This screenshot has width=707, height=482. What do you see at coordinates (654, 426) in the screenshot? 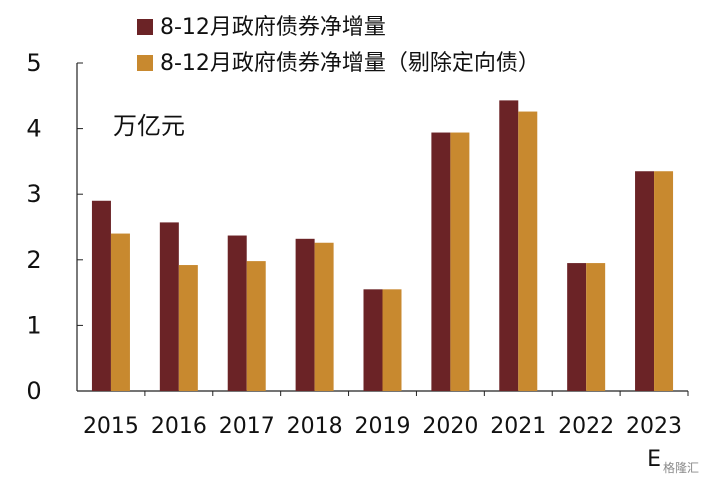
I see `x-tick-label: 2023` at bounding box center [654, 426].